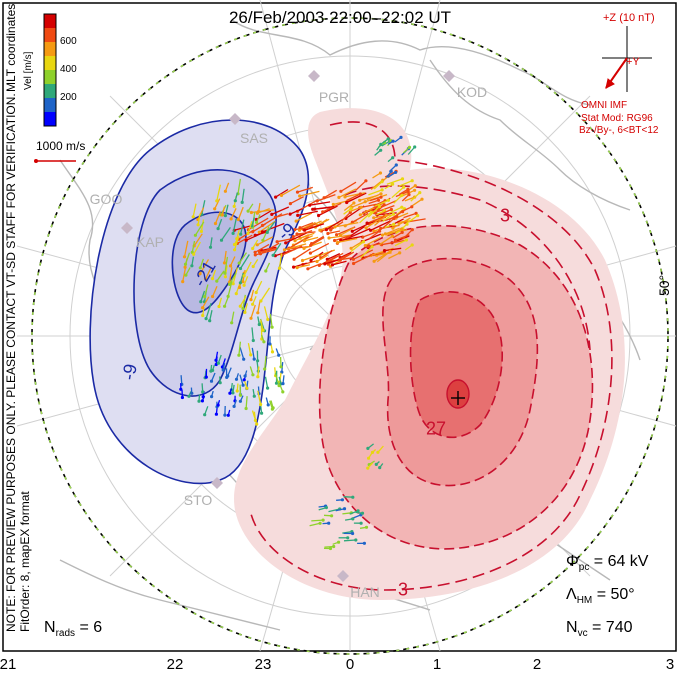 The image size is (680, 674). What do you see at coordinates (664, 285) in the screenshot?
I see `latitude-label: 50°` at bounding box center [664, 285].